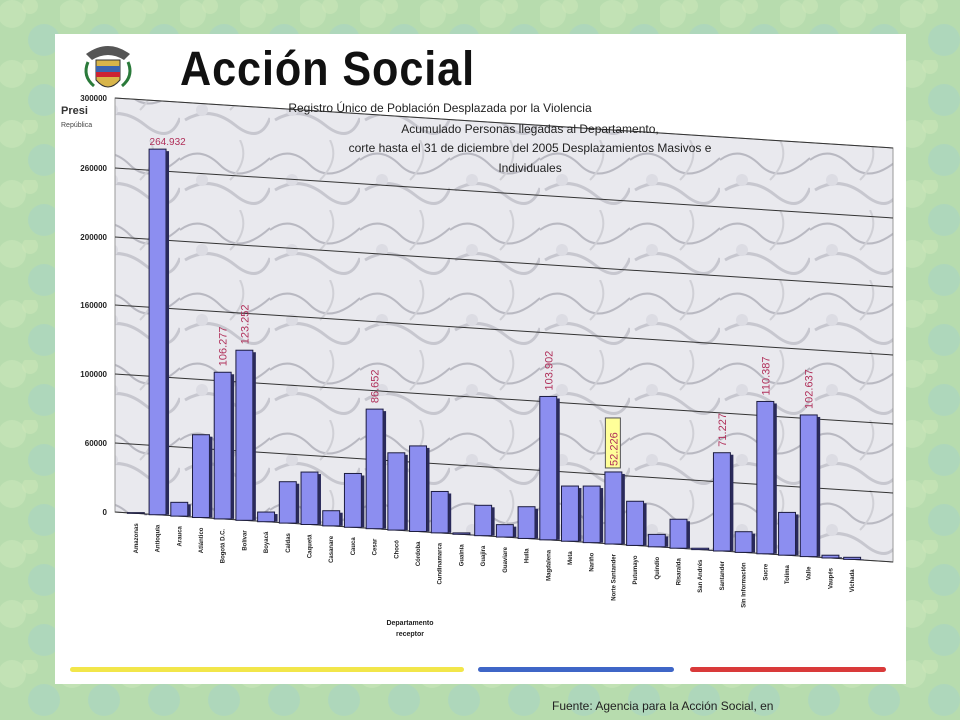  I want to click on x-tick-label: San Andrés, so click(701, 576).